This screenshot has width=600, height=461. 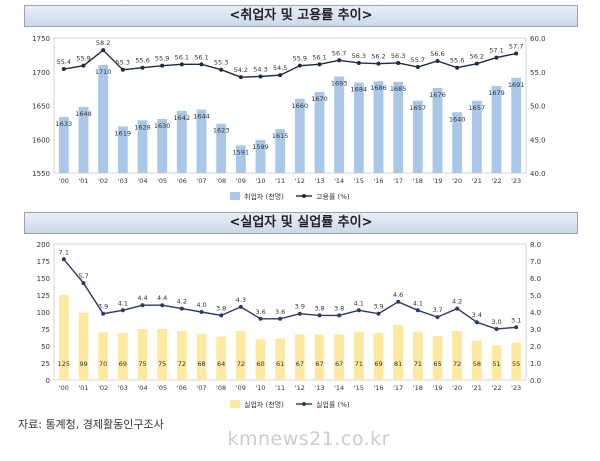 I want to click on left-axis-tick-label: 125, so click(x=43, y=296).